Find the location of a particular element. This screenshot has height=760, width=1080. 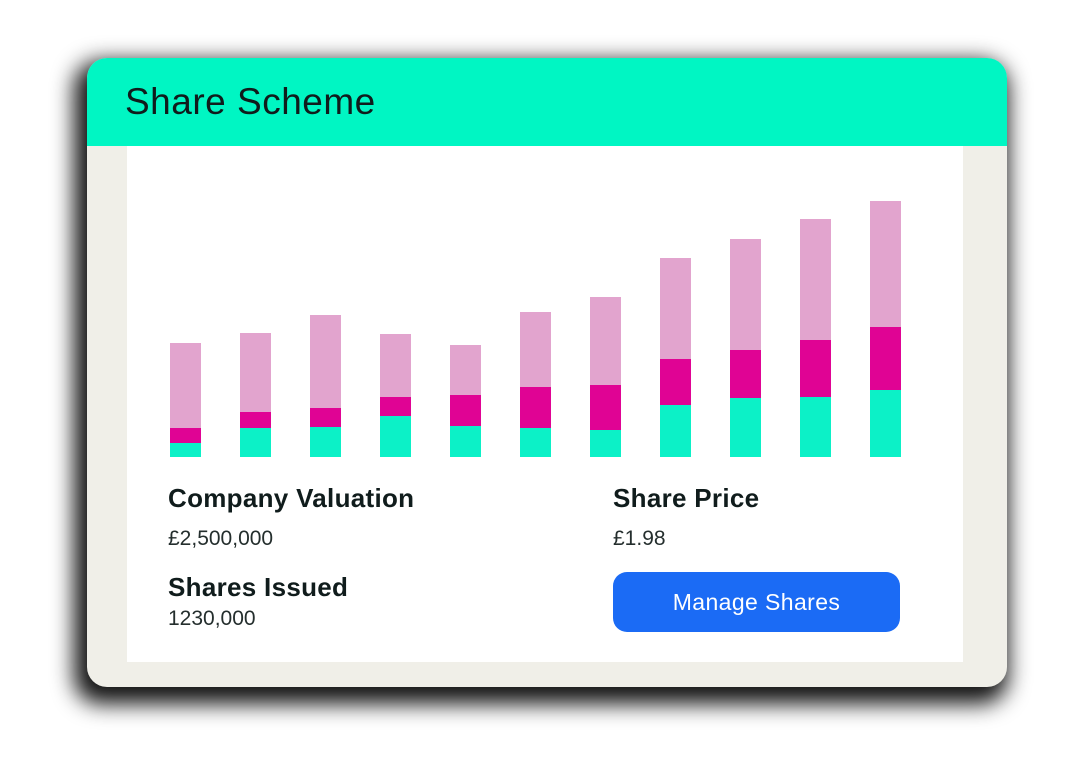

card-header: Share Scheme is located at coordinates (547, 102).